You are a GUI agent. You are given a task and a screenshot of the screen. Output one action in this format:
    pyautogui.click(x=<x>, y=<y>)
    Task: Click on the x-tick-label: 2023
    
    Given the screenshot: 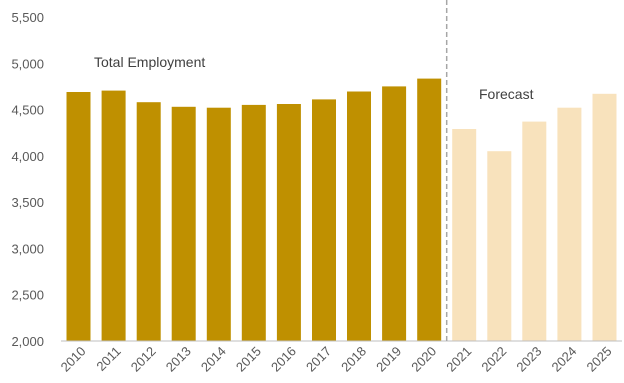 What is the action you would take?
    pyautogui.click(x=528, y=359)
    